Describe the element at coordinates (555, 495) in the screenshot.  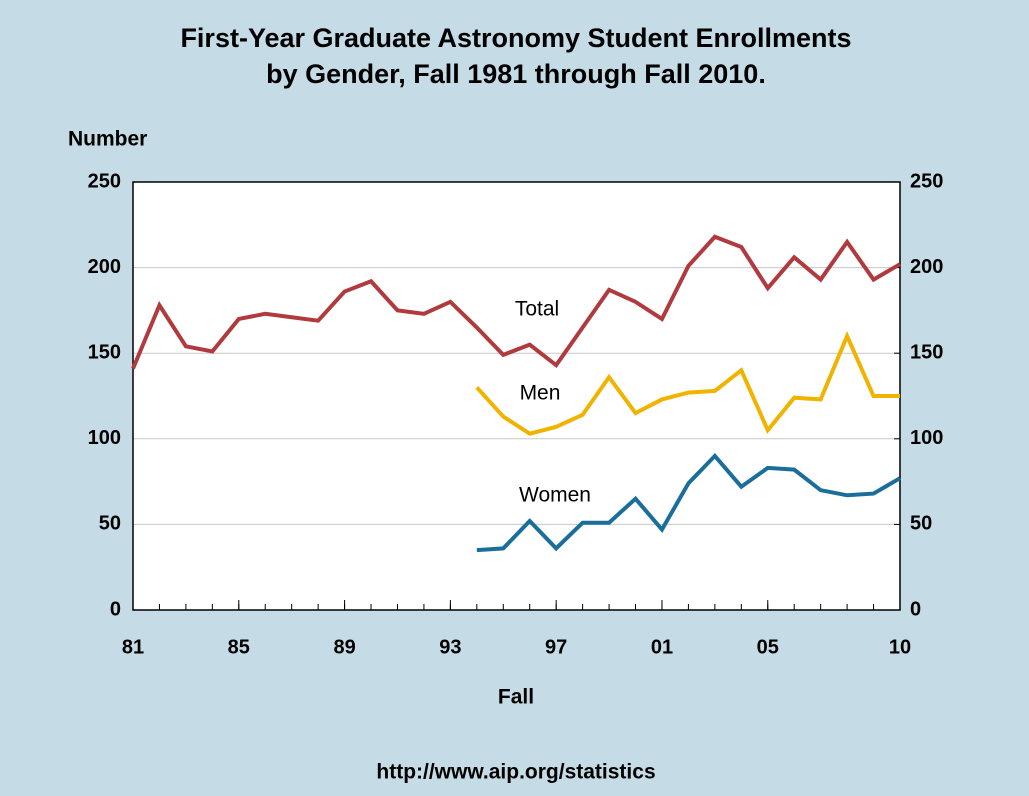
I see `series-label: Women` at that location.